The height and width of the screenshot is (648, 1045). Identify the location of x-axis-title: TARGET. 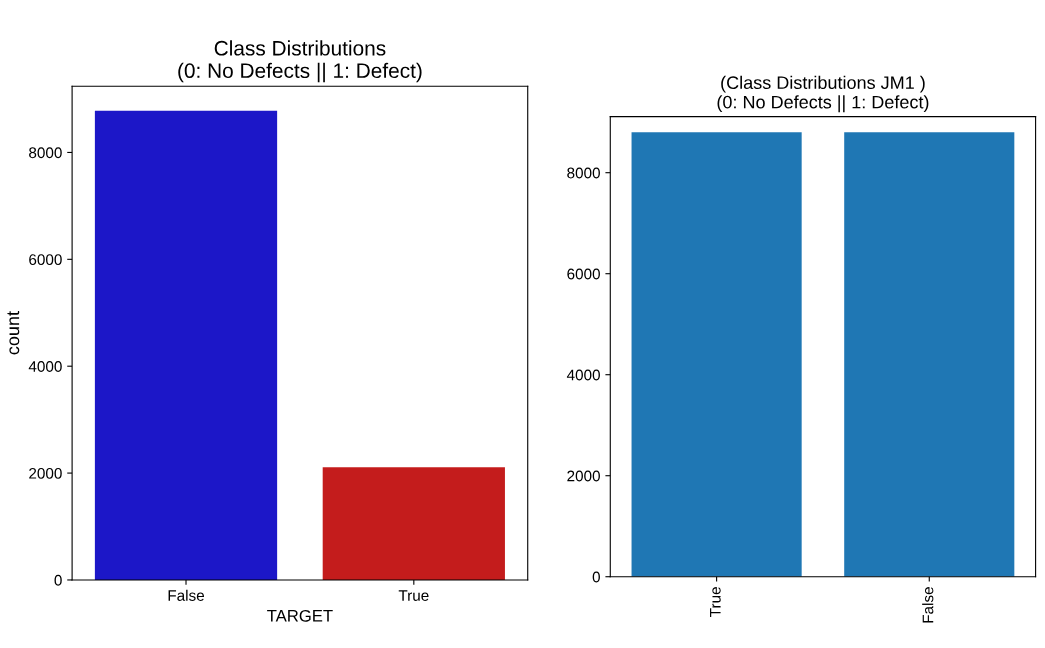
(300, 615).